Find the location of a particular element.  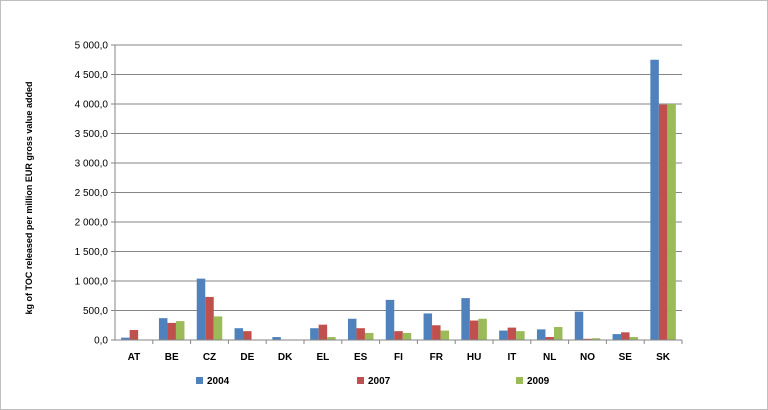

y-tick-label: 500,0 is located at coordinates (95, 311).